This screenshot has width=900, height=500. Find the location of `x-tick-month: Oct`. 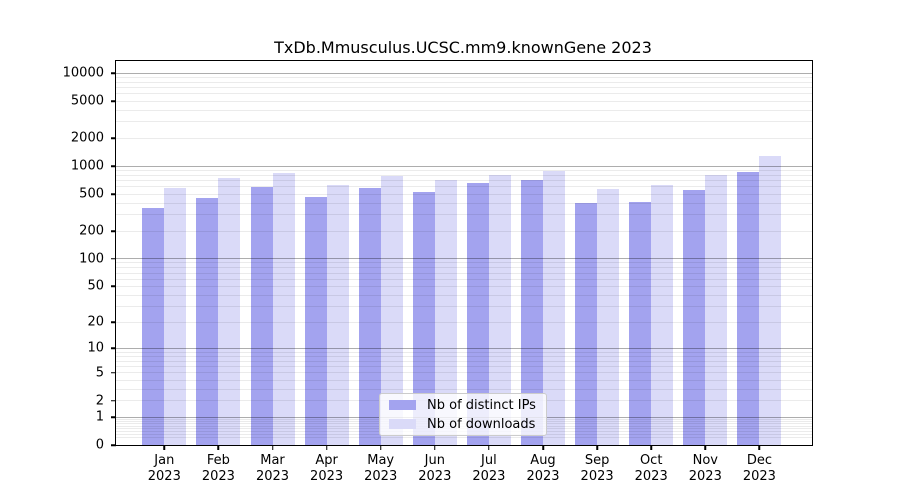

x-tick-month: Oct is located at coordinates (651, 460).